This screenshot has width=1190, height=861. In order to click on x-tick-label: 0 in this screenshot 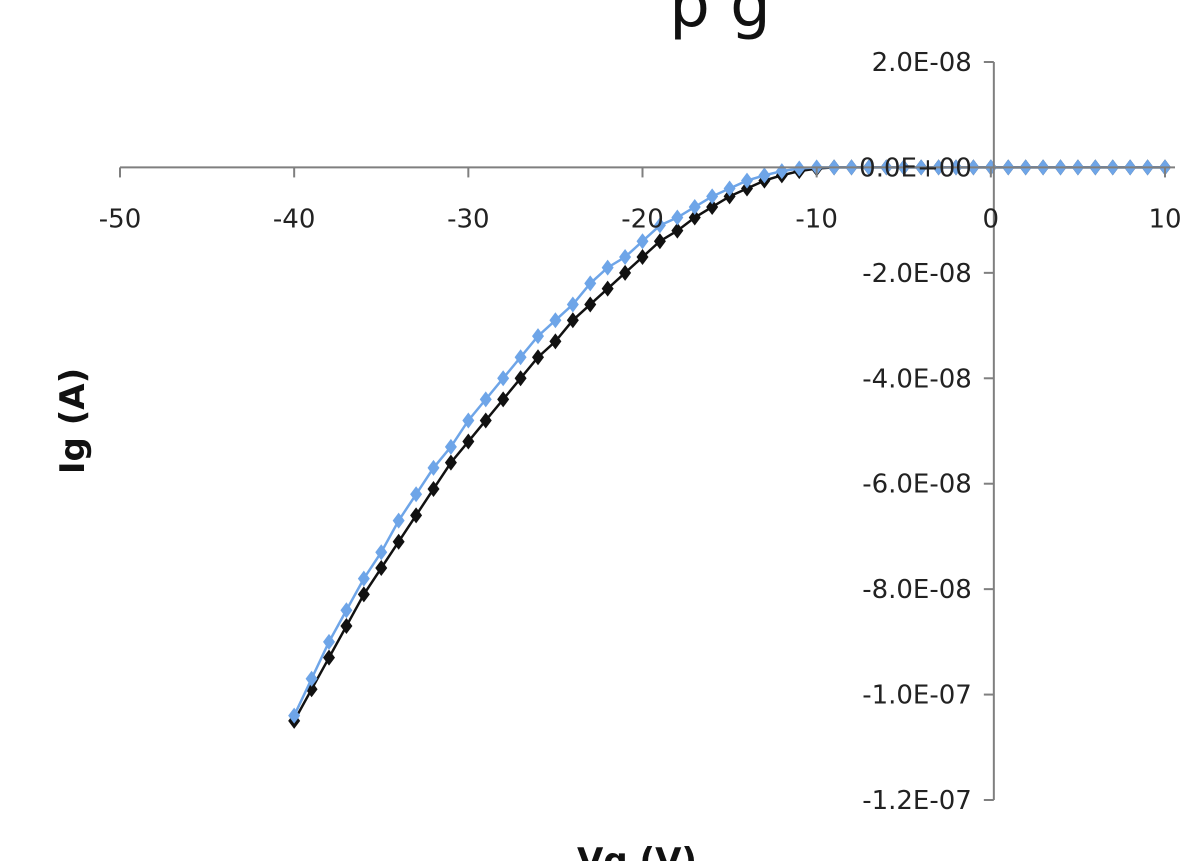, I will do `click(991, 219)`.